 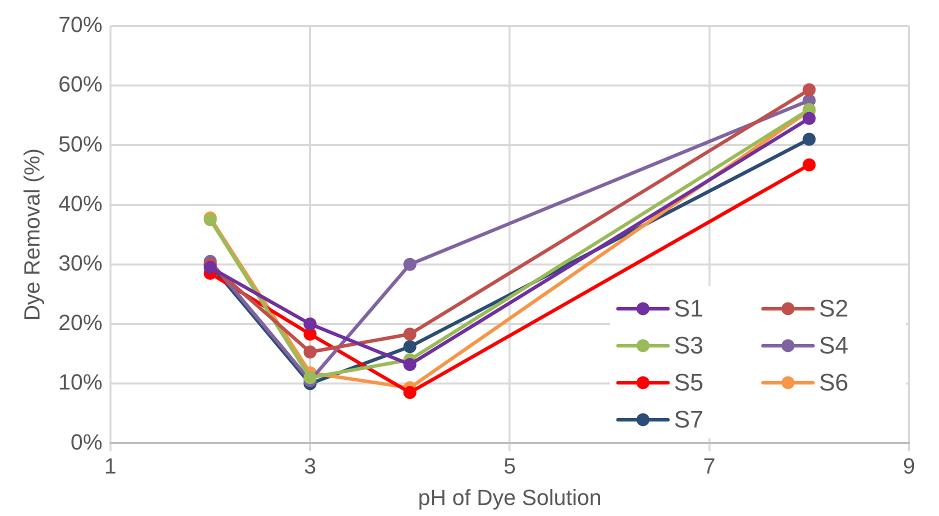 What do you see at coordinates (80, 382) in the screenshot?
I see `y-tick-label: 10%` at bounding box center [80, 382].